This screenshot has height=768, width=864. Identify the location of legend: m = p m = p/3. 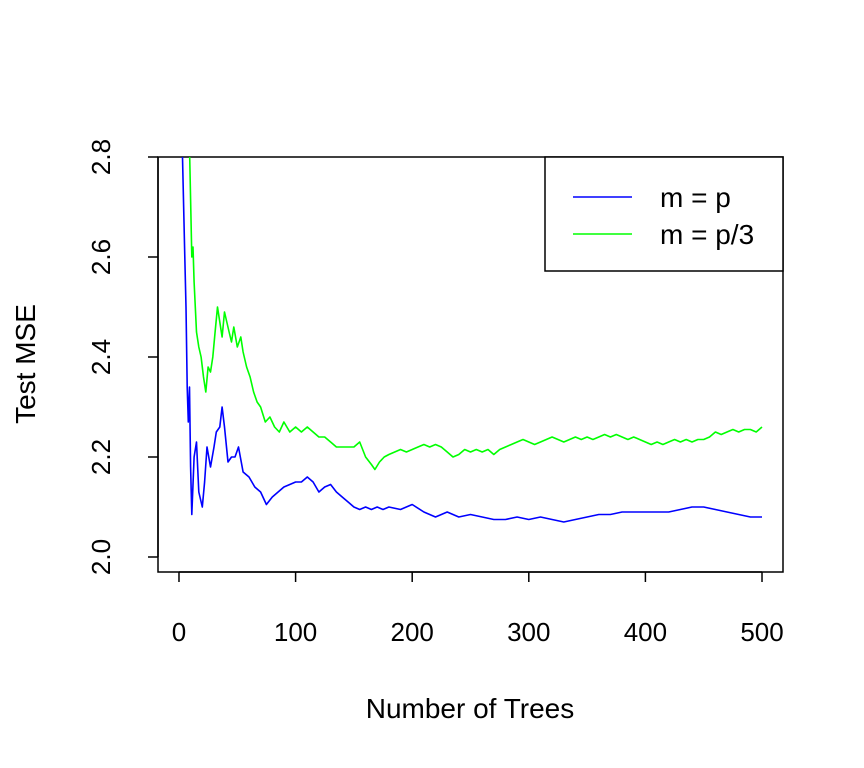
(664, 214).